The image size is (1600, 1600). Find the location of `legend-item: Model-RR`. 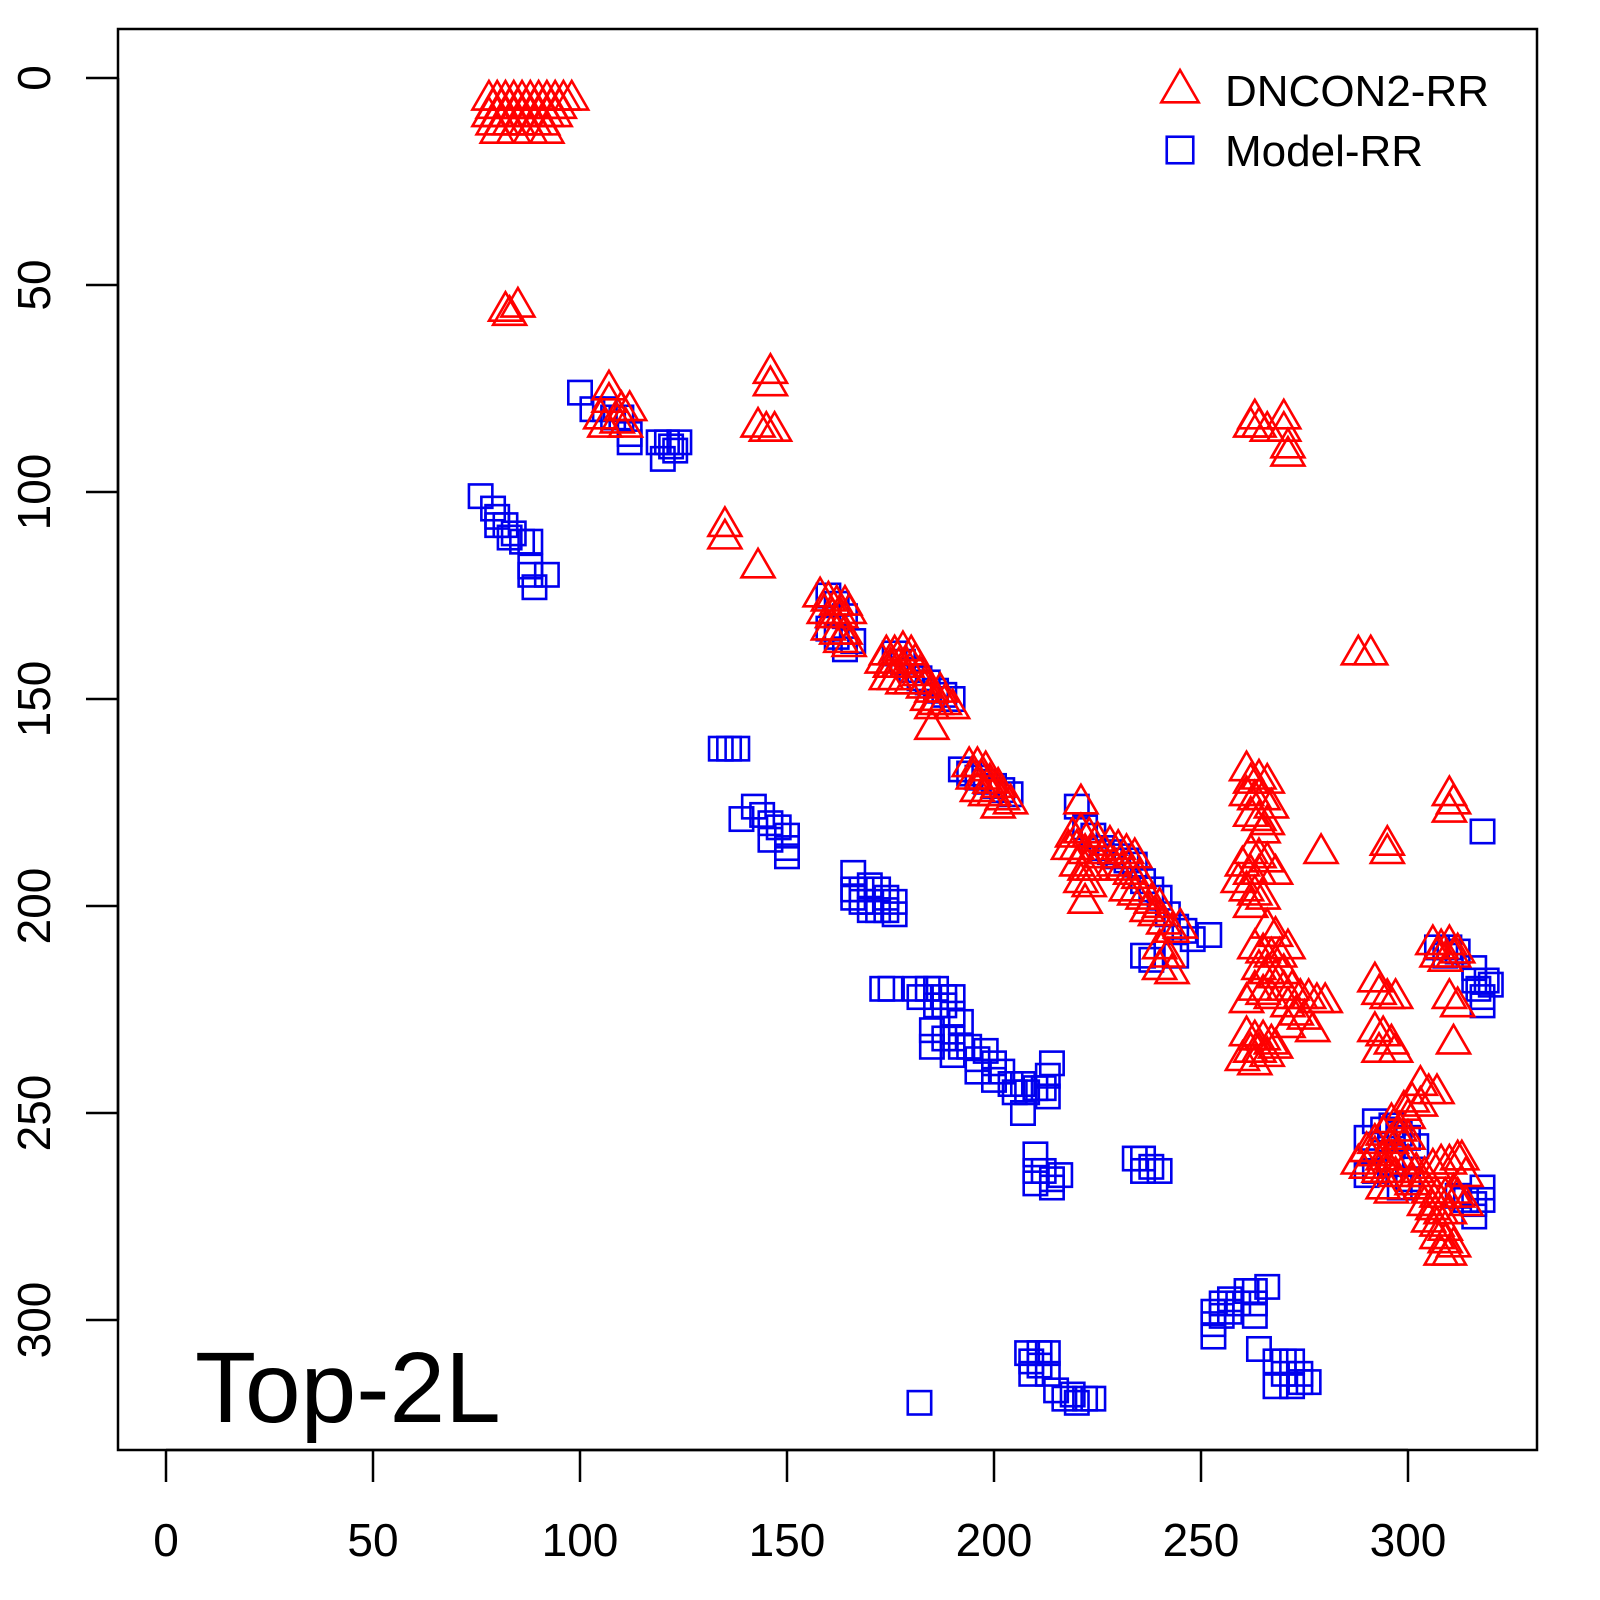

legend-item: Model-RR is located at coordinates (1294, 151).